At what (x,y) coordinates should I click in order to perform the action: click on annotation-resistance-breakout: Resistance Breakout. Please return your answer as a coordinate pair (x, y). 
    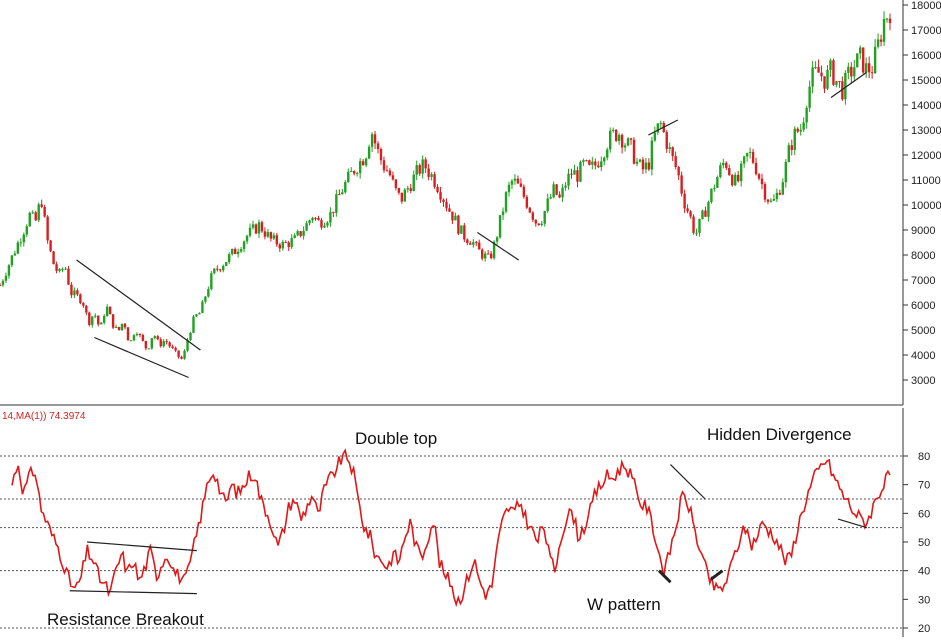
    Looking at the image, I should click on (125, 619).